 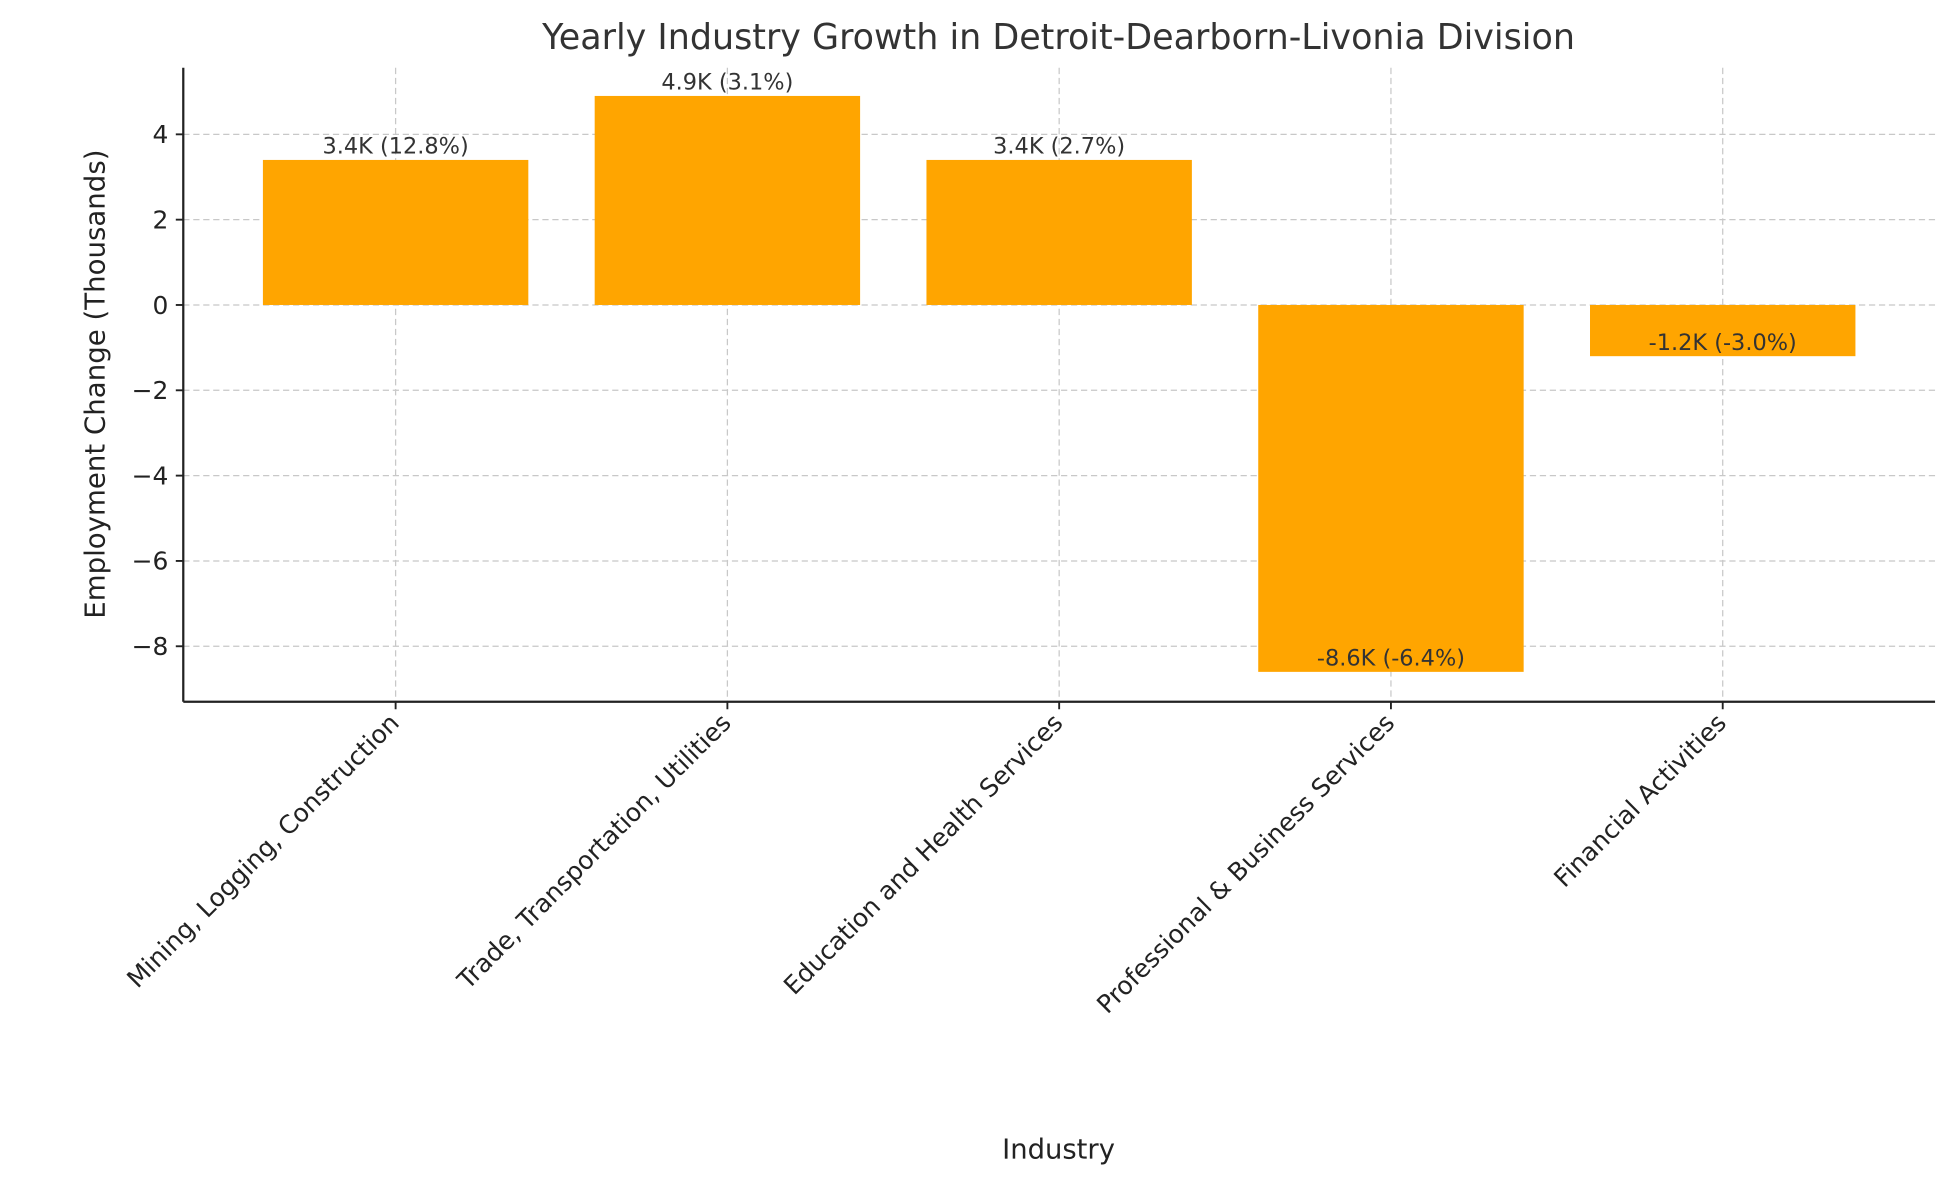 What do you see at coordinates (1059, 147) in the screenshot?
I see `data-label: 3.4K (2.7%)` at bounding box center [1059, 147].